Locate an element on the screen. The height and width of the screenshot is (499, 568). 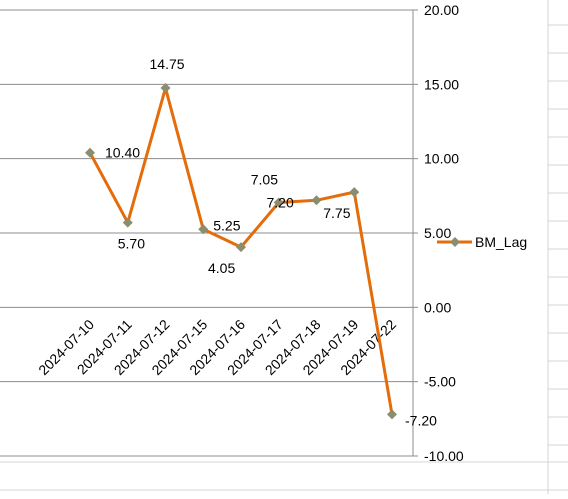
legend: BM_Lag is located at coordinates (482, 242).